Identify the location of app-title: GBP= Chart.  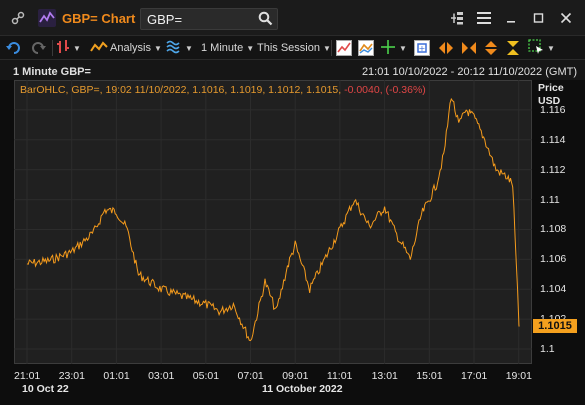
(99, 18).